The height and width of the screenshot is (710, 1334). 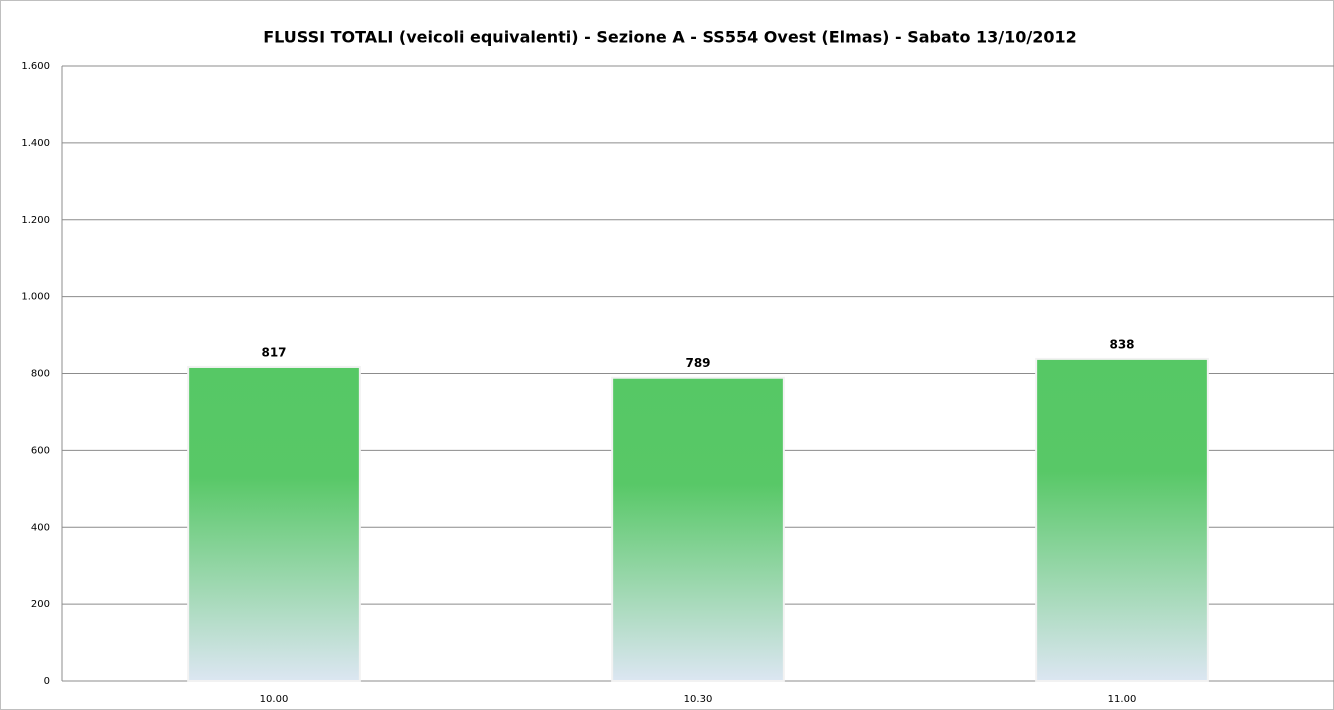 I want to click on data-label: 789, so click(x=697, y=363).